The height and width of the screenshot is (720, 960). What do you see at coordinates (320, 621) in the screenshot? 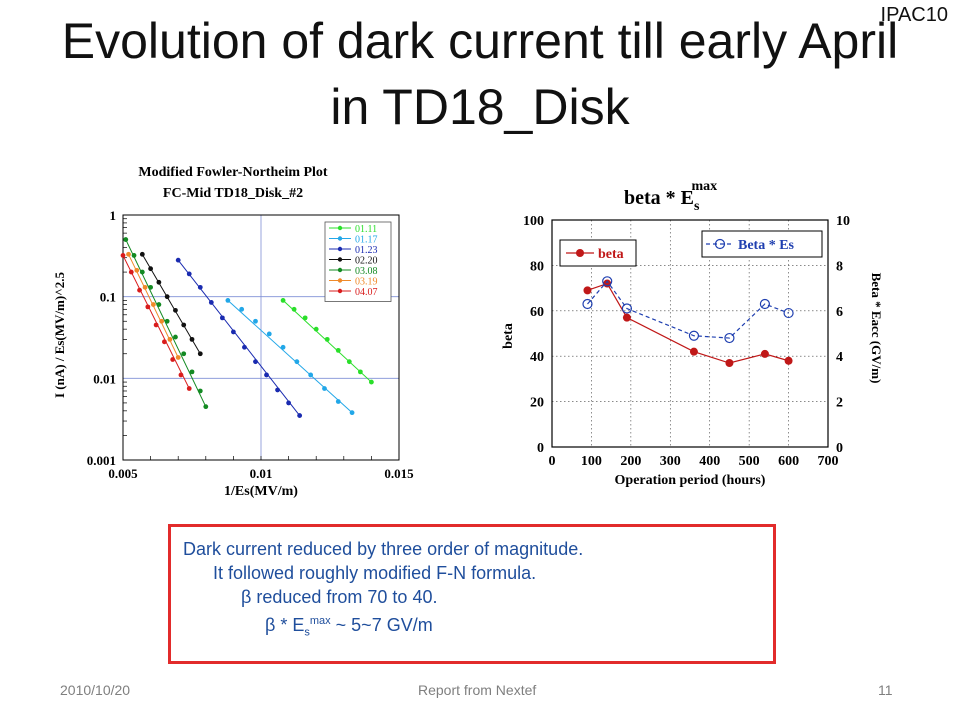
I see `summary-line-4-sup: max` at bounding box center [320, 621].